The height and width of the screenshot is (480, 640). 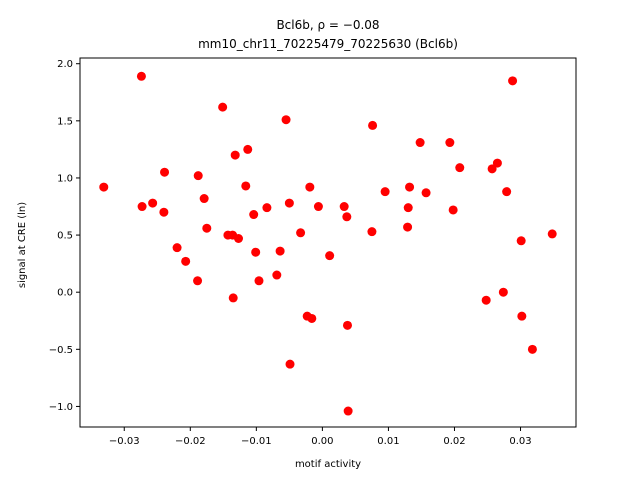 I want to click on x-tick-label: −0.03, so click(x=124, y=441).